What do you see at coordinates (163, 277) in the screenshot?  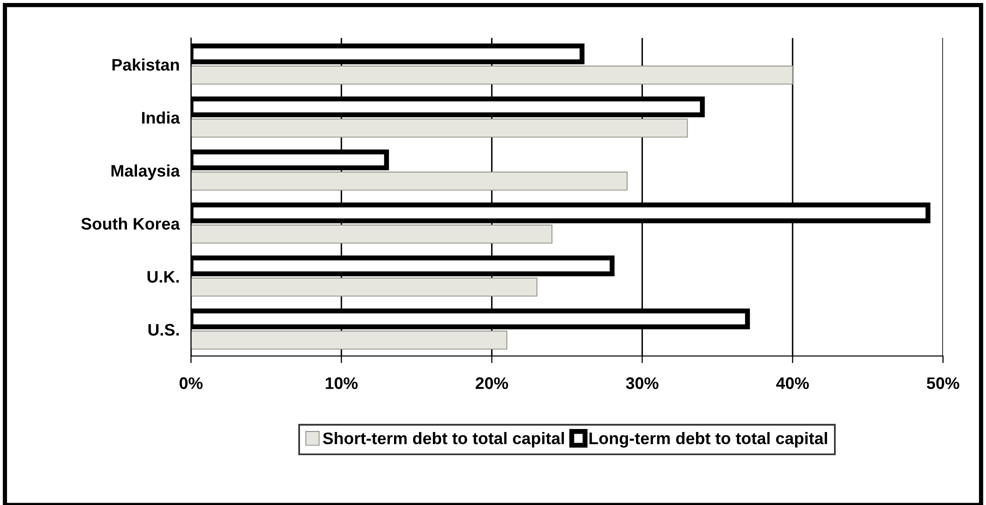 I see `y-tick-label: U.K.` at bounding box center [163, 277].